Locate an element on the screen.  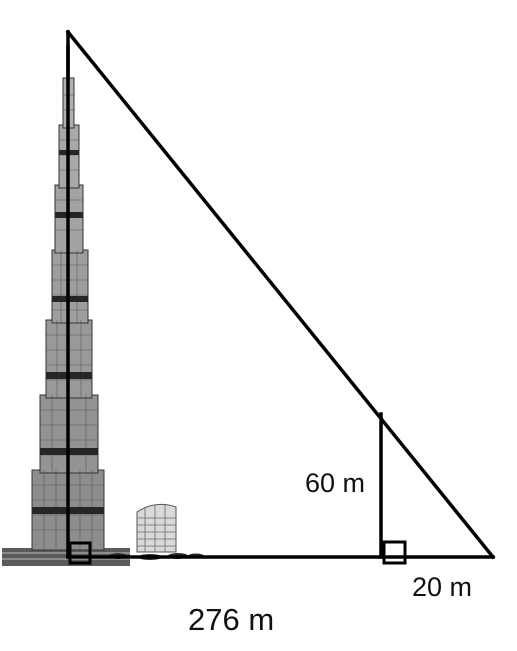
total-base-label: 276 m is located at coordinates (231, 619).